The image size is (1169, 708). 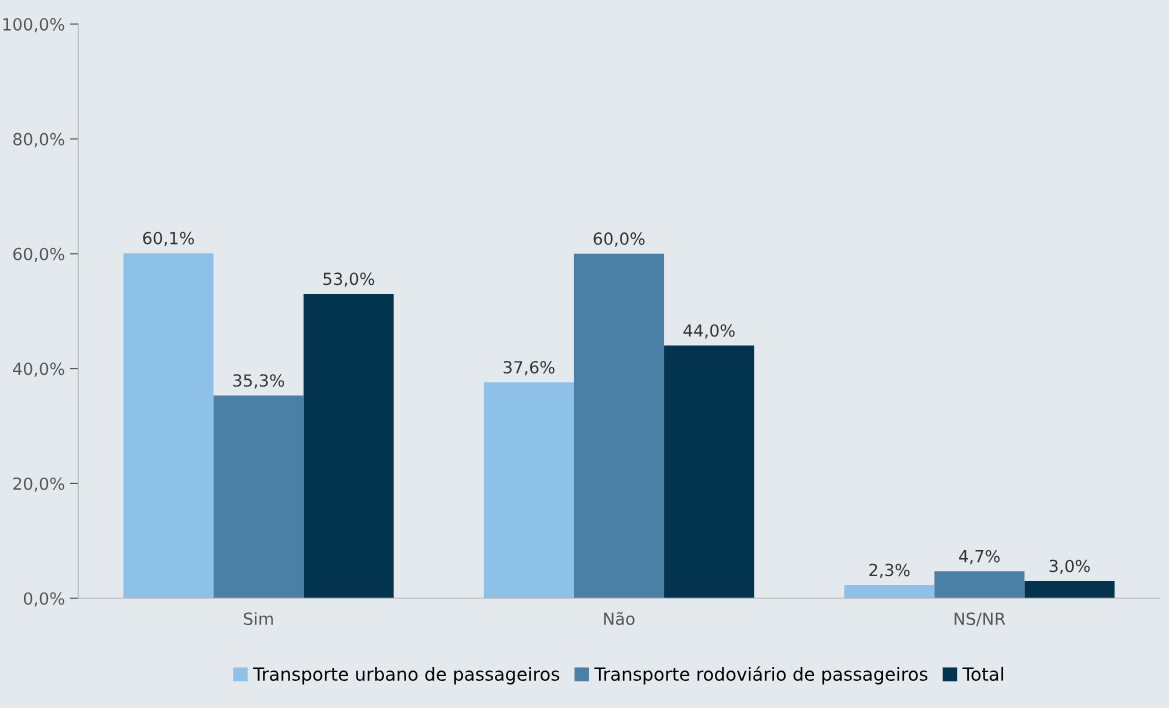 What do you see at coordinates (39, 484) in the screenshot?
I see `y-tick-label: 20,0%` at bounding box center [39, 484].